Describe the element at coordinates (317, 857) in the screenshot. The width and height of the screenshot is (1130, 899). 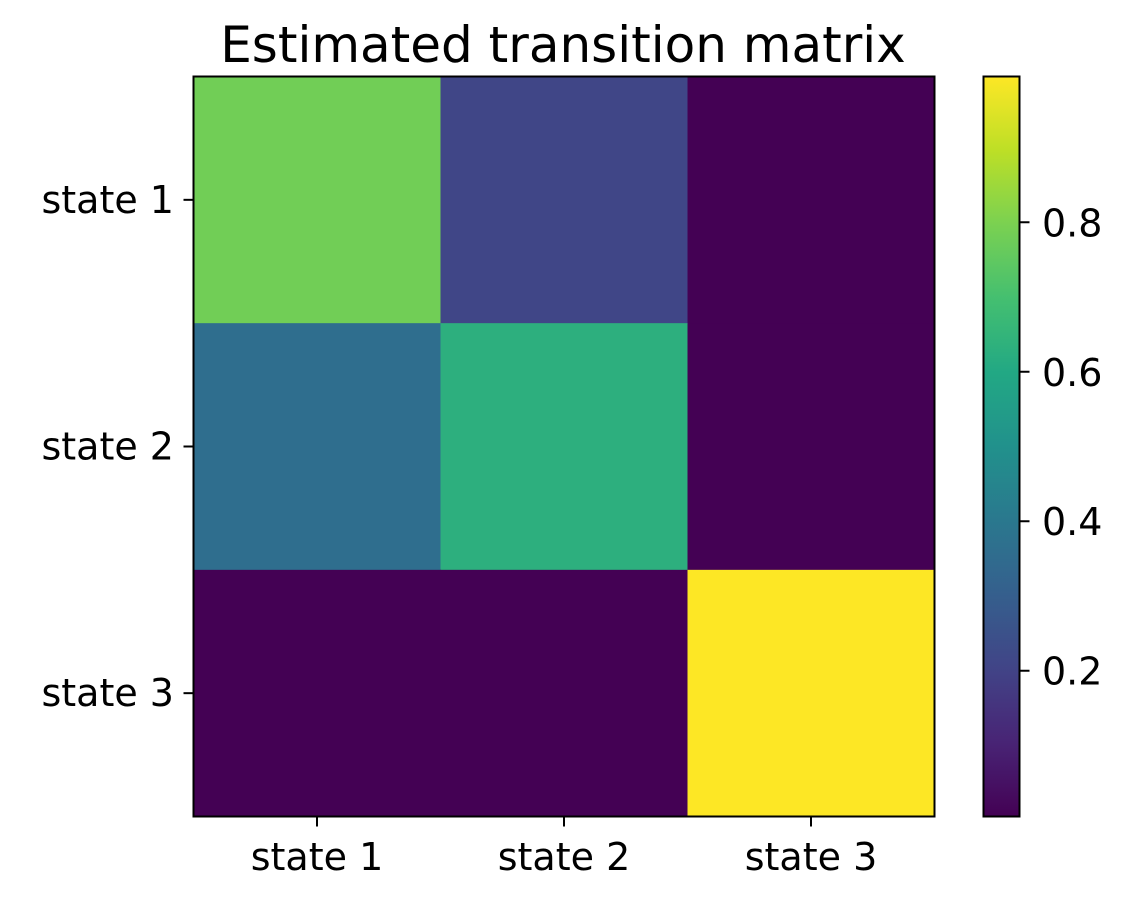
I see `x-tick-label: state 1` at that location.